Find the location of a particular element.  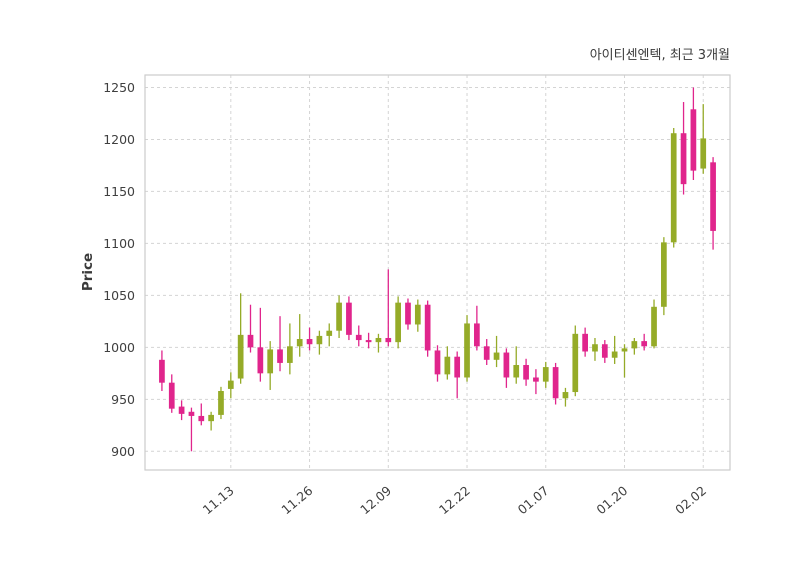

x-tick-label: 02.02 is located at coordinates (690, 500).